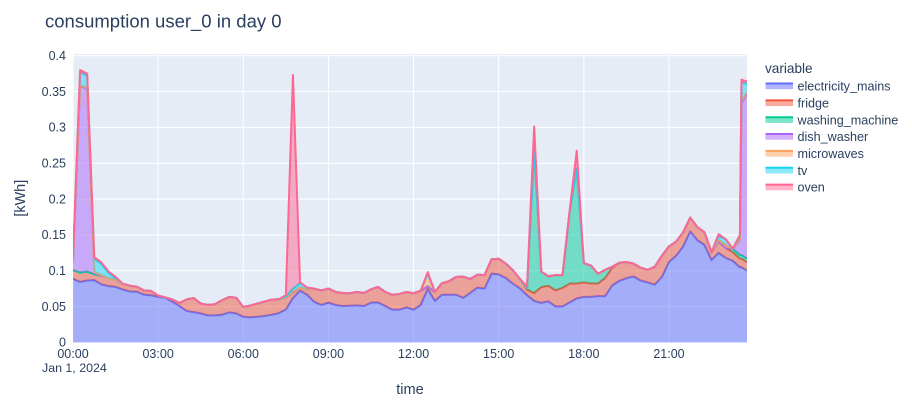 The height and width of the screenshot is (420, 912). I want to click on svg-text: 0.3, so click(57, 128).